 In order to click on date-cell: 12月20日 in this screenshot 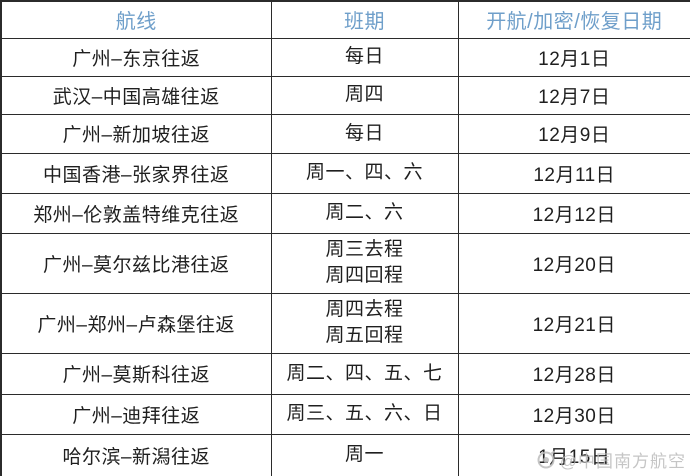, I will do `click(573, 263)`.